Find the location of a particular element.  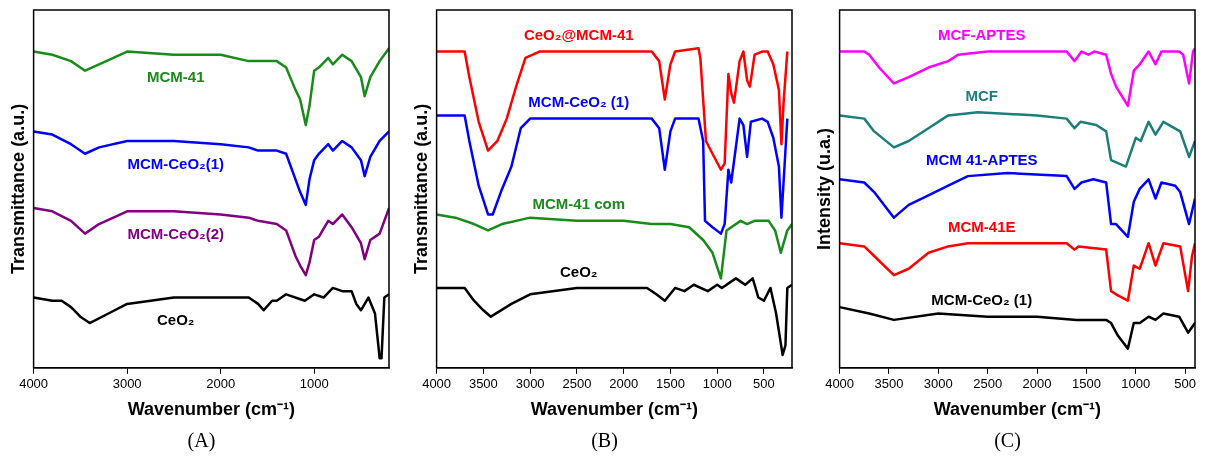

y-axis-title: Intensity (u.a.) is located at coordinates (823, 188).